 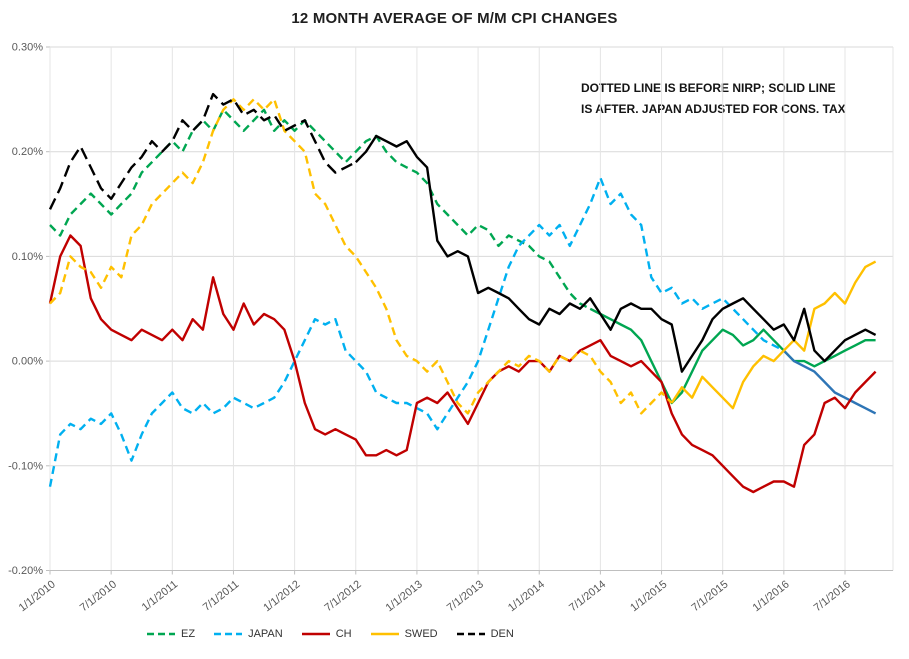 I want to click on x-axis-label: 1/1/2010, so click(x=37, y=596).